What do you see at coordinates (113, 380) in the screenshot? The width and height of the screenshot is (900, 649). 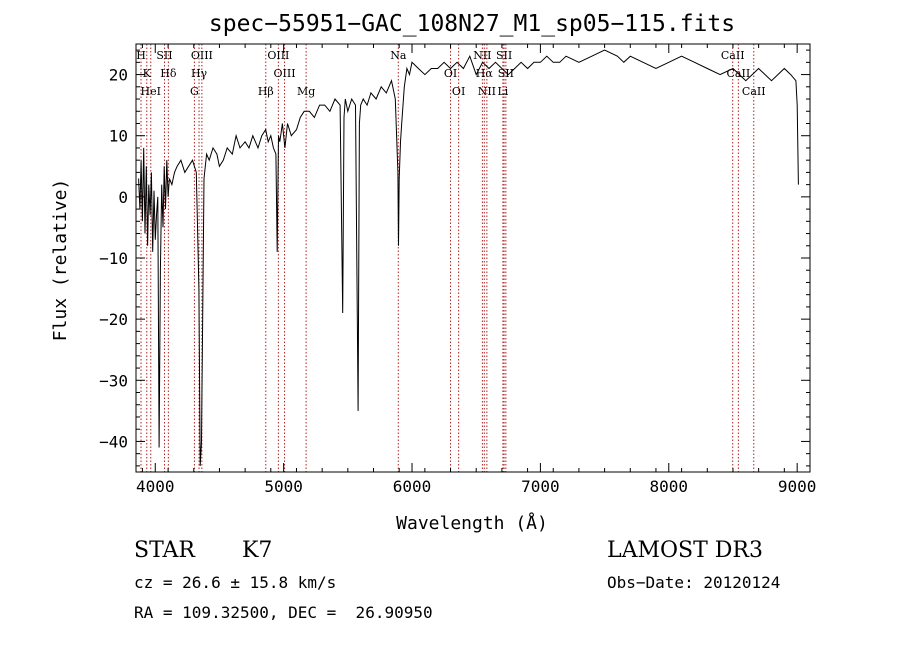 I see `y-tick-label: −30` at bounding box center [113, 380].